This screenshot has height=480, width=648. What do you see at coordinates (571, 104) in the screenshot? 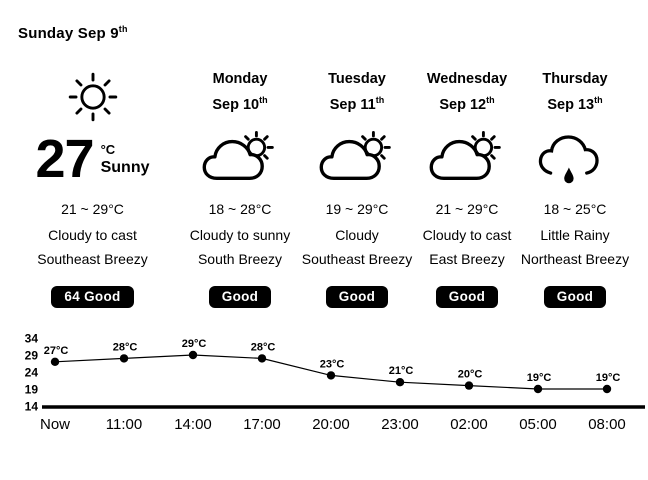
I see `day-date-text: Sep 13` at bounding box center [571, 104].